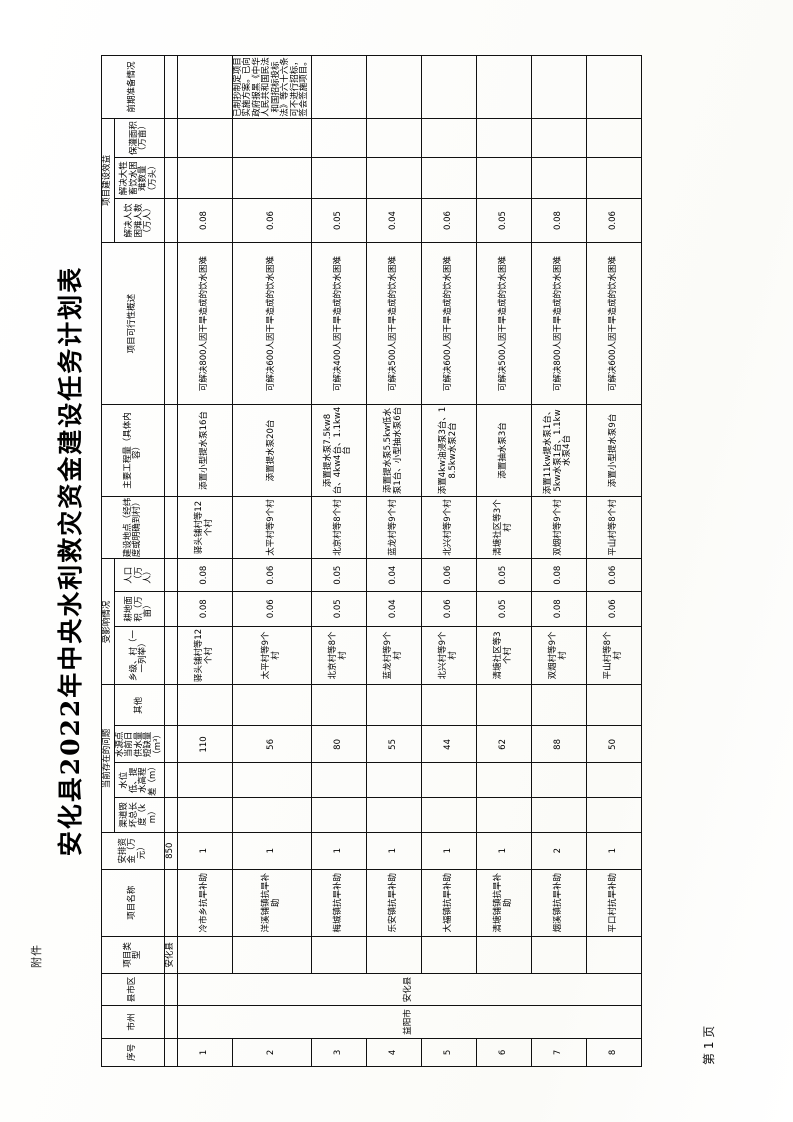 The width and height of the screenshot is (793, 1122). What do you see at coordinates (393, 903) in the screenshot?
I see `cell-project-name: 乐安镇抗旱补助` at bounding box center [393, 903].